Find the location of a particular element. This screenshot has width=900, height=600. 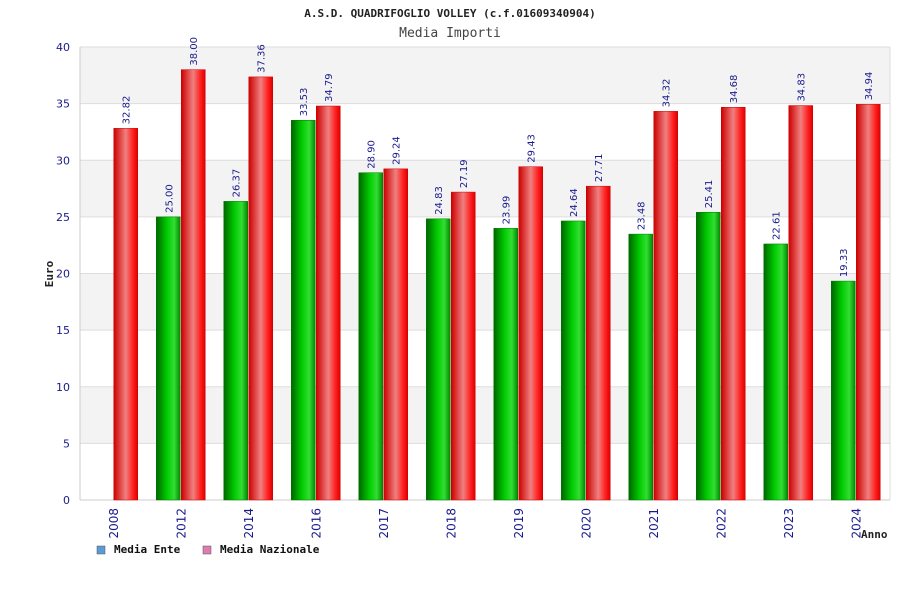

x-axis-label: Anno is located at coordinates (874, 534).